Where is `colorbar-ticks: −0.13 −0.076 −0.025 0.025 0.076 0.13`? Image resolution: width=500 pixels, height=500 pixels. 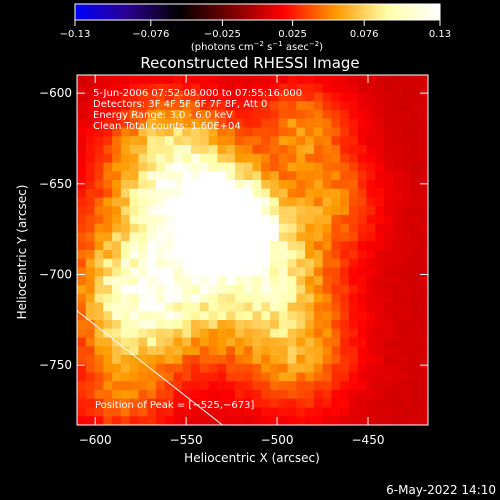 colorbar-ticks: −0.13 −0.076 −0.025 0.025 0.076 0.13 is located at coordinates (255, 30).